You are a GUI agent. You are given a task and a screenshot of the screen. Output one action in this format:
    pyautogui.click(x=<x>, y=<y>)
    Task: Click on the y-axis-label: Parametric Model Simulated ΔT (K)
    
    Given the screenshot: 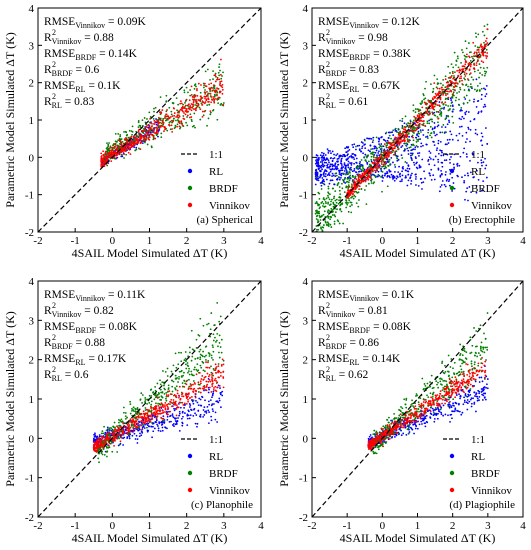 What is the action you would take?
    pyautogui.click(x=284, y=119)
    